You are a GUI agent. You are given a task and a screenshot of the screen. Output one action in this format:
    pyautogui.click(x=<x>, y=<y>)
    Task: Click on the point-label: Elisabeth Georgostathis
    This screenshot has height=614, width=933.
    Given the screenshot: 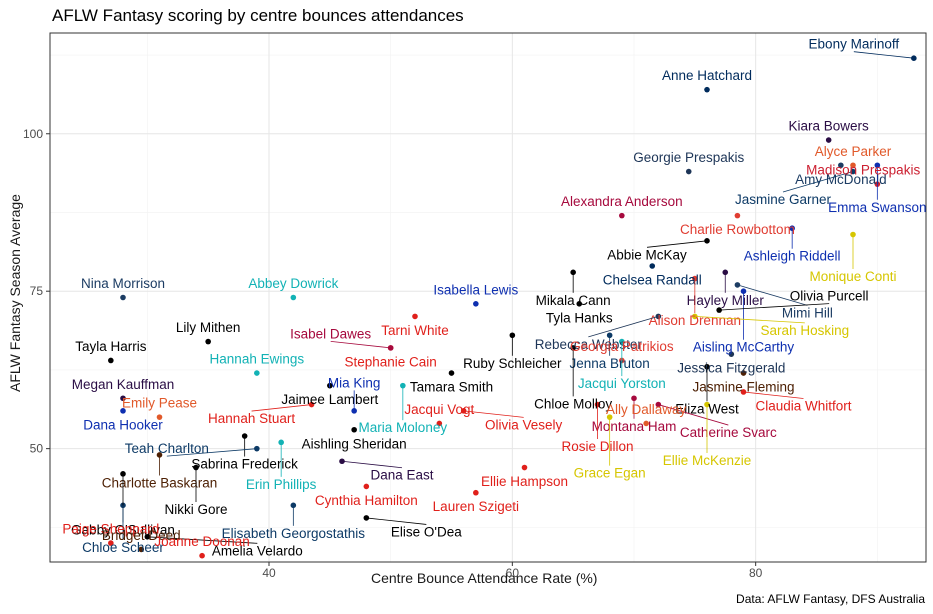 What is the action you would take?
    pyautogui.click(x=294, y=533)
    